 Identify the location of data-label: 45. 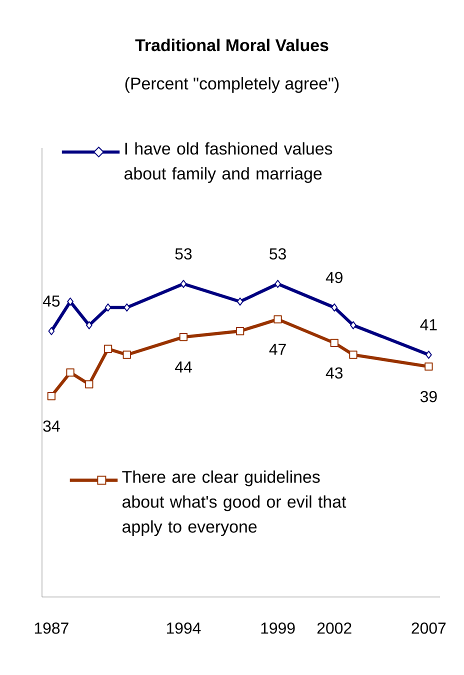
(51, 301).